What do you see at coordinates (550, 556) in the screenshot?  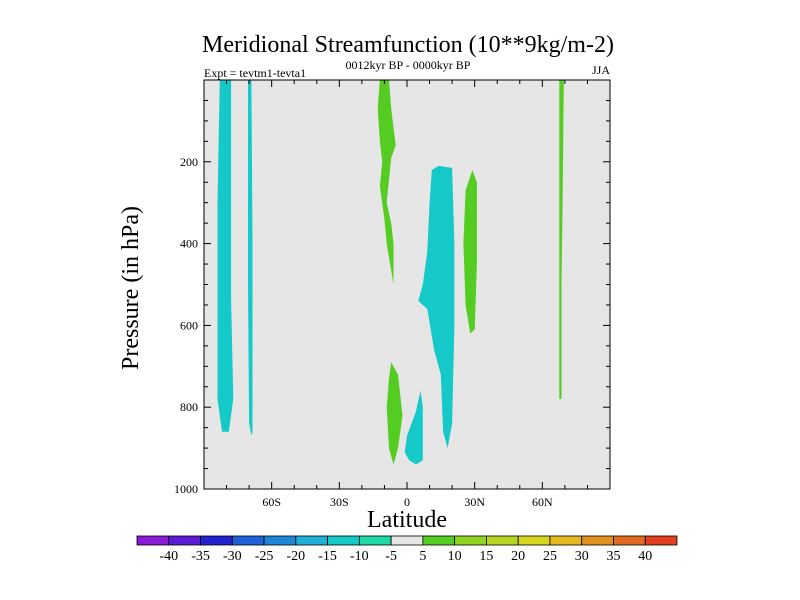 I see `colorbar-label: 25` at bounding box center [550, 556].